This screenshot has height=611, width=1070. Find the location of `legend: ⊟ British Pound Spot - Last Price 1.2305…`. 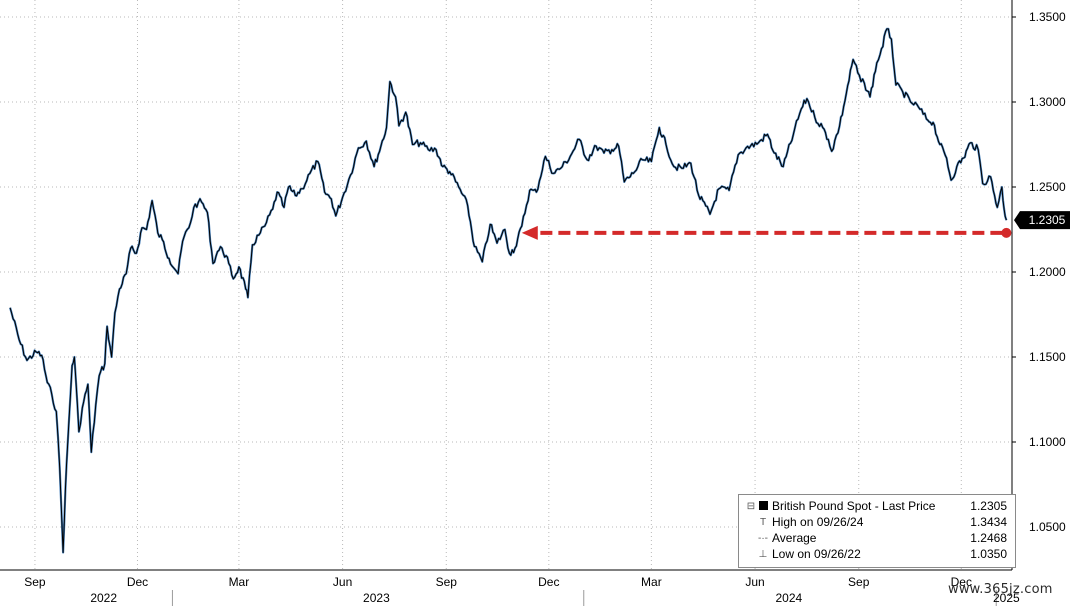

legend: ⊟ British Pound Spot - Last Price 1.2305… is located at coordinates (877, 531).